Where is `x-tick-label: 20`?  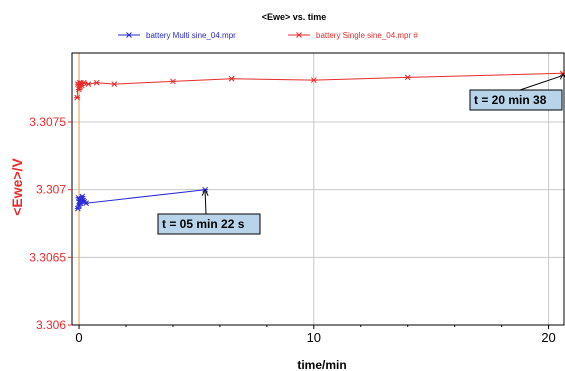 x-tick-label: 20 is located at coordinates (548, 337).